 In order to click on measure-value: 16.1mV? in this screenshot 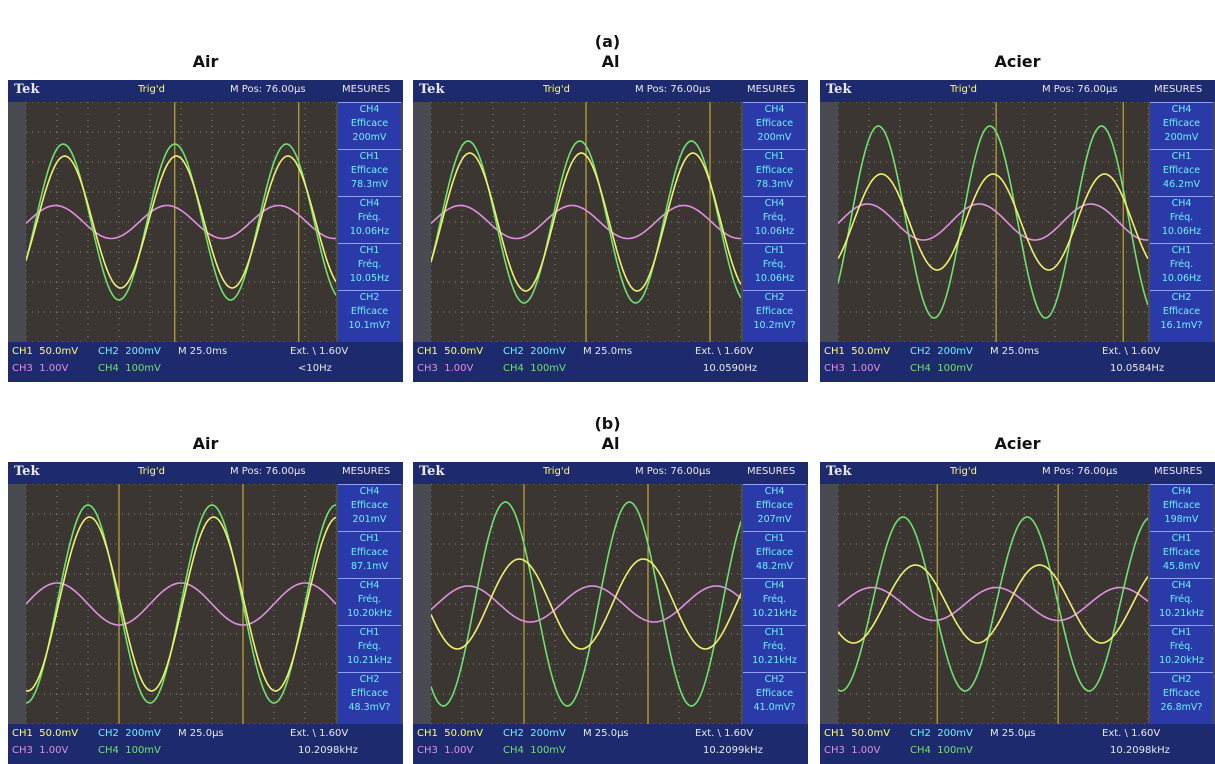, I will do `click(1181, 325)`.